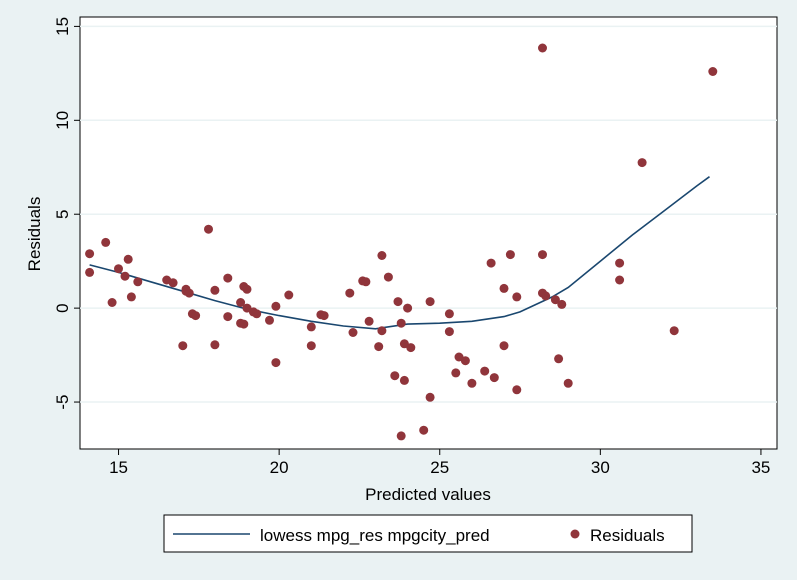  What do you see at coordinates (600, 467) in the screenshot?
I see `x-tick-label: 30` at bounding box center [600, 467].